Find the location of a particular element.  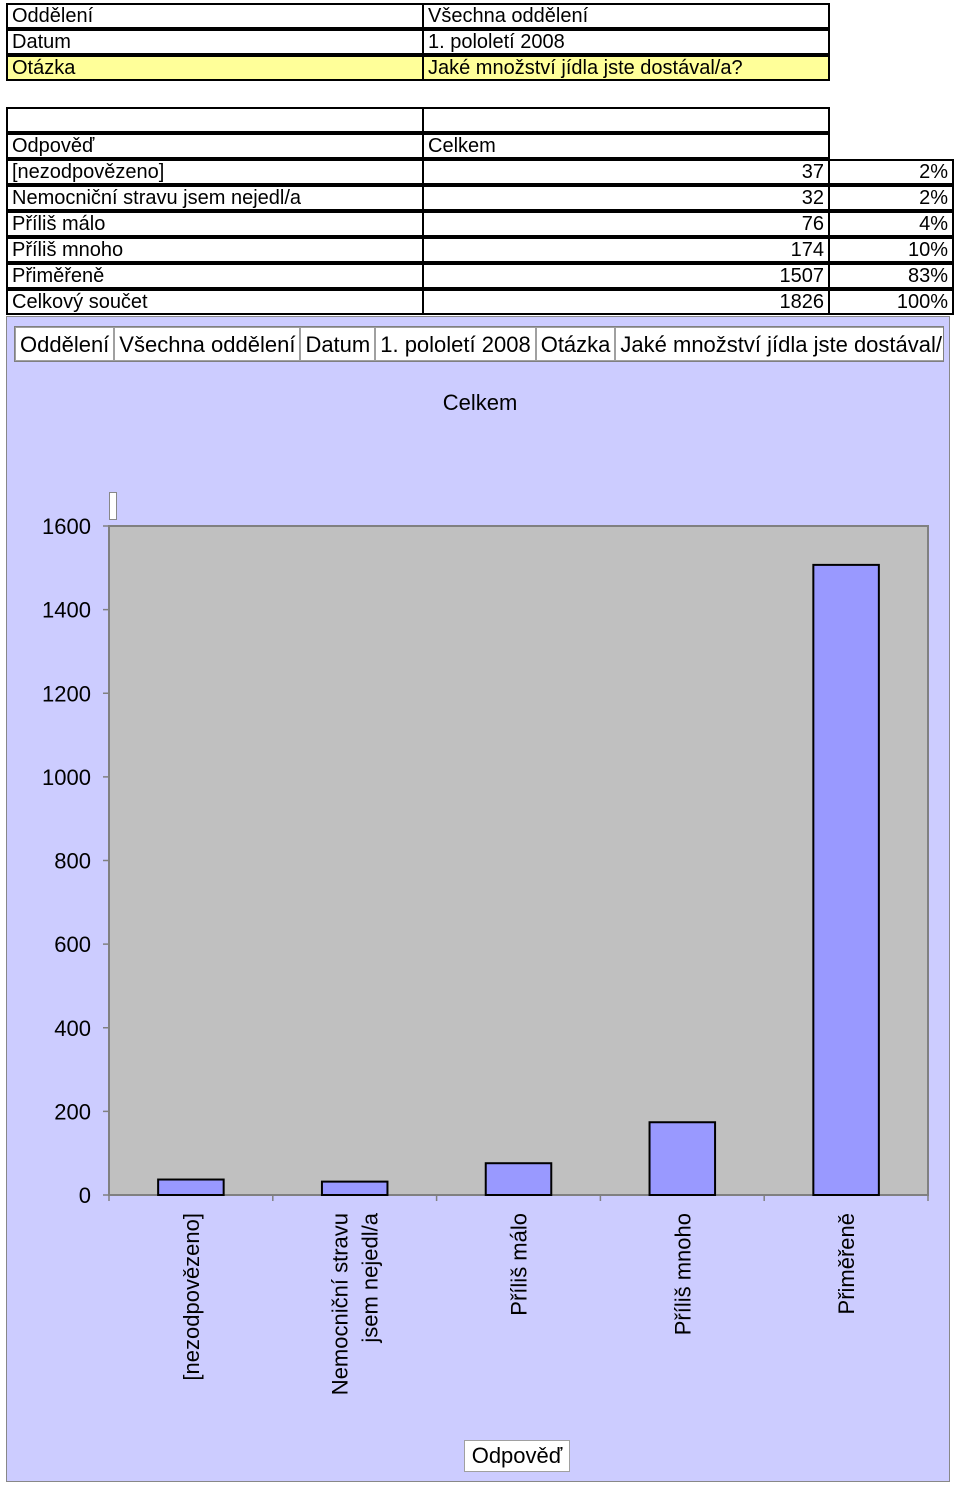

y-tick-label: 400 is located at coordinates (72, 1028).